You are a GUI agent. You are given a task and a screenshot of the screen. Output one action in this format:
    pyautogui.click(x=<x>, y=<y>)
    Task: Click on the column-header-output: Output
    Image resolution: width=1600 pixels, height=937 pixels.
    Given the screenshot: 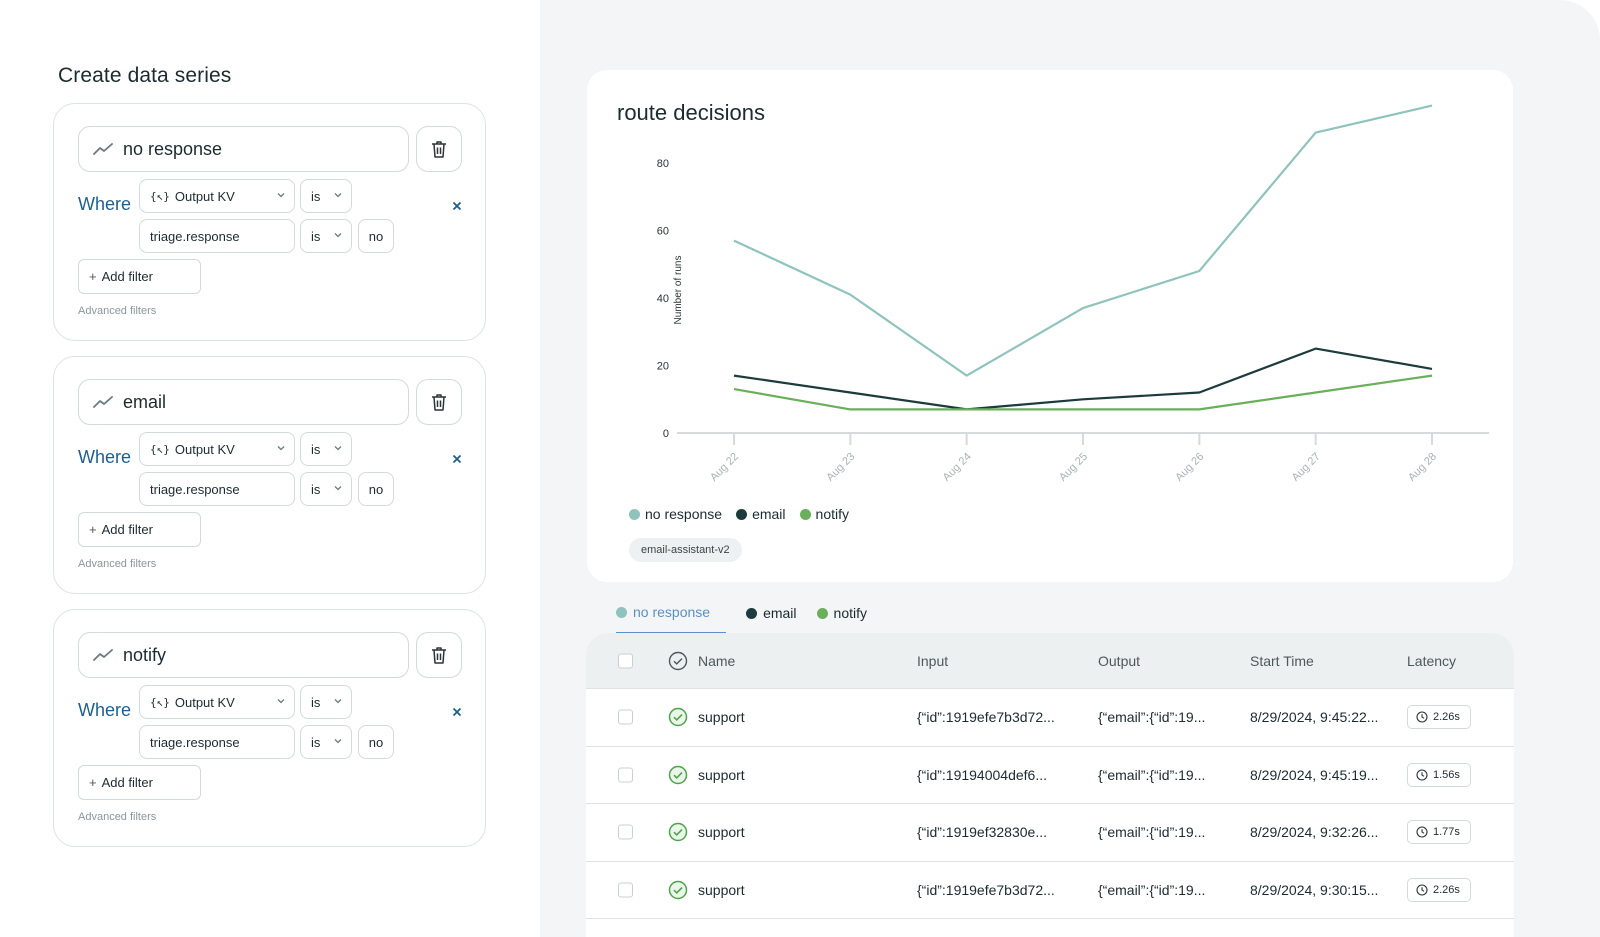 What is the action you would take?
    pyautogui.click(x=1119, y=660)
    